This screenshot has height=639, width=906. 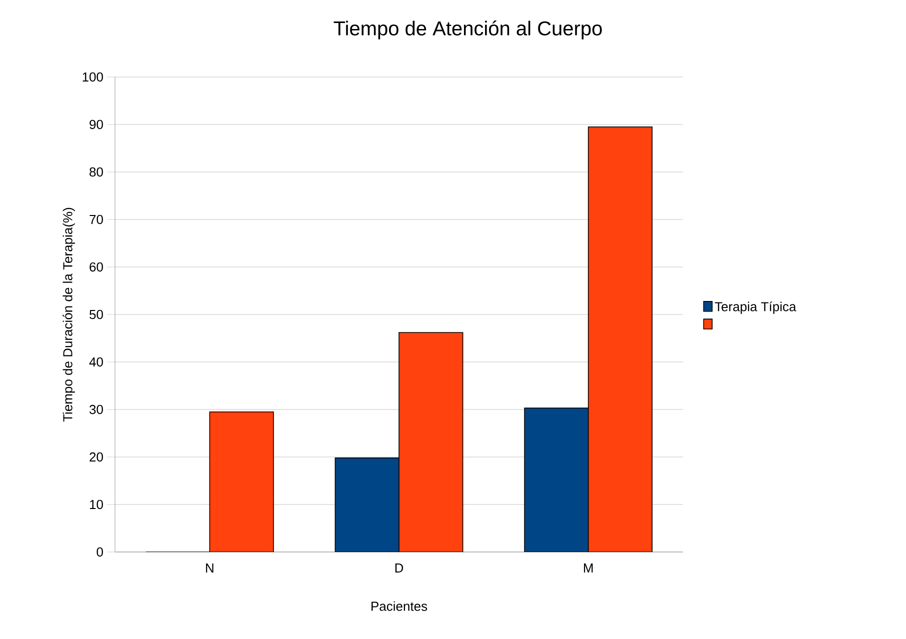 What do you see at coordinates (96, 172) in the screenshot?
I see `y-tick-label: 80` at bounding box center [96, 172].